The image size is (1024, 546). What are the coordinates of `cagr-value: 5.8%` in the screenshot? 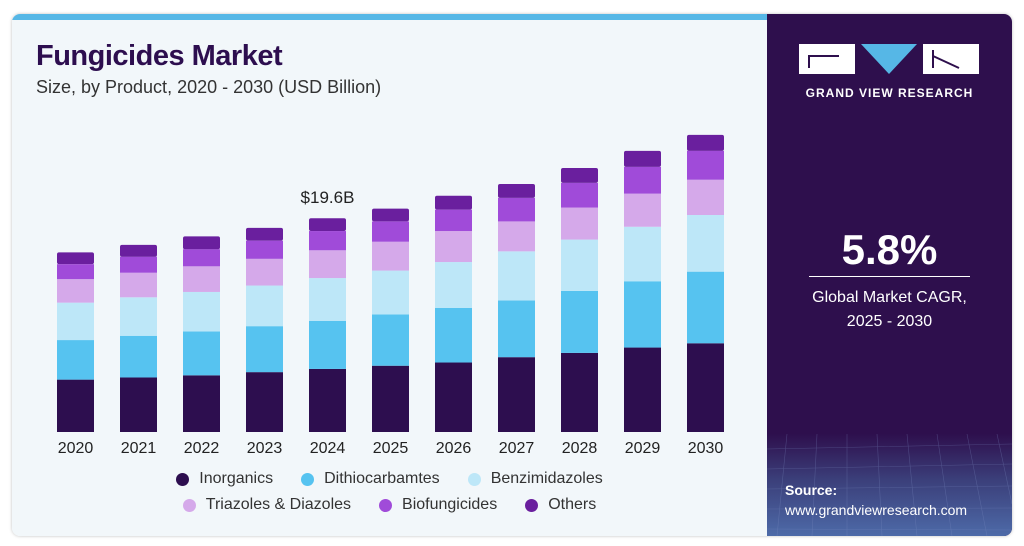 It's located at (889, 249).